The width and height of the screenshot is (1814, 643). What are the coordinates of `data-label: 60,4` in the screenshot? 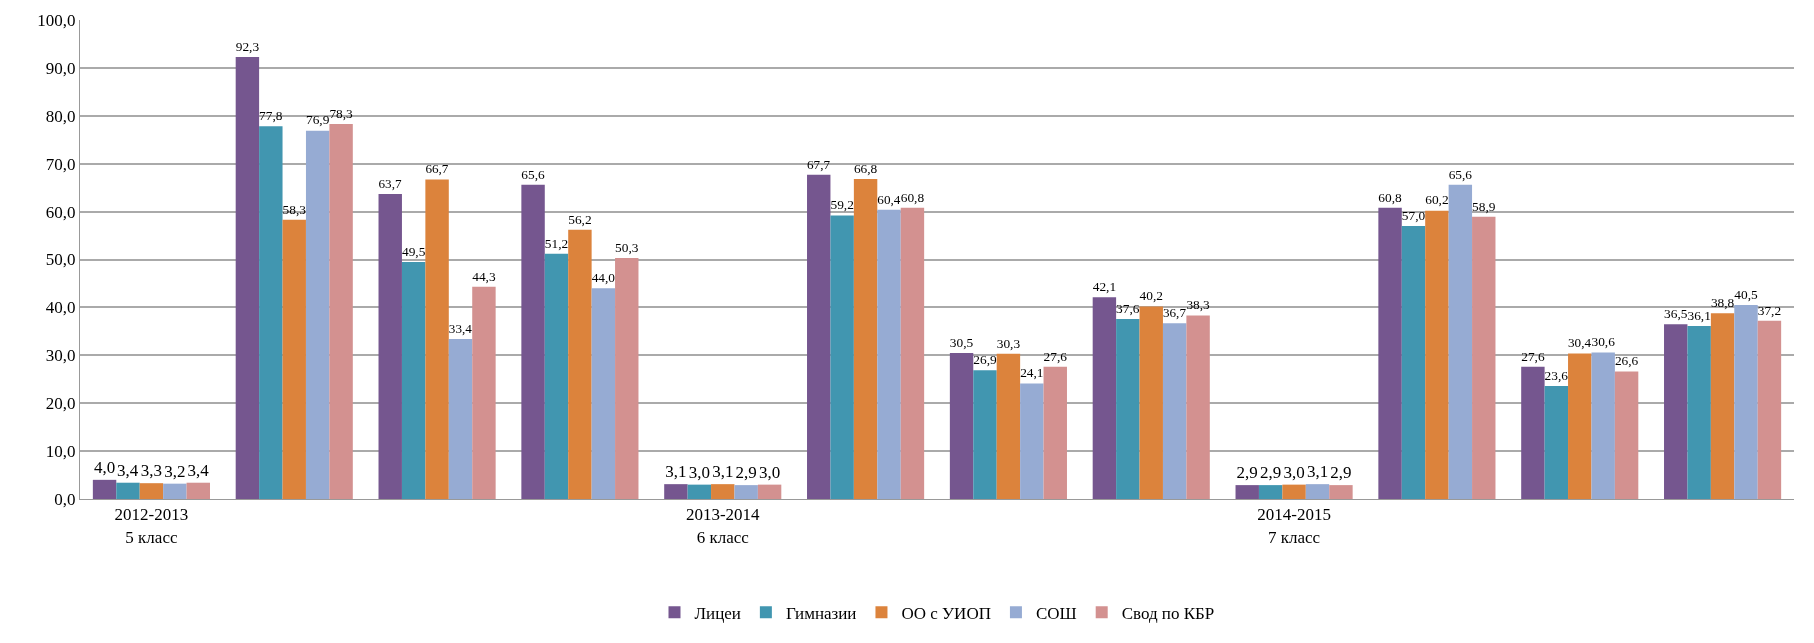 It's located at (889, 199).